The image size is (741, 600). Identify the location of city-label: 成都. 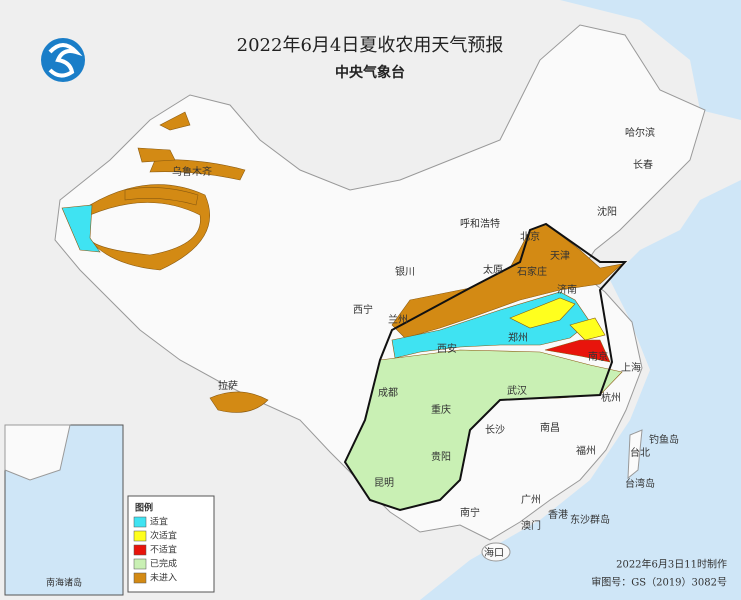
(388, 393).